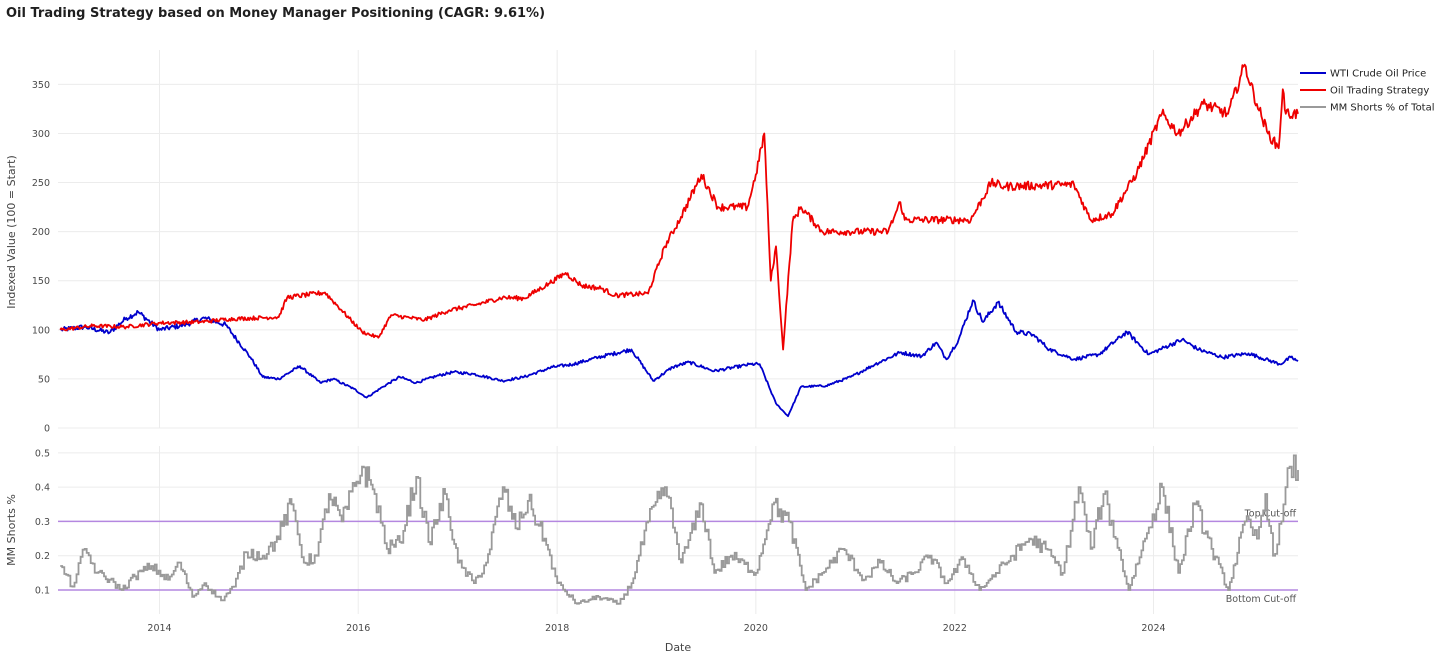 This screenshot has width=1456, height=660. Describe the element at coordinates (557, 628) in the screenshot. I see `x-tick-label: 2018` at that location.